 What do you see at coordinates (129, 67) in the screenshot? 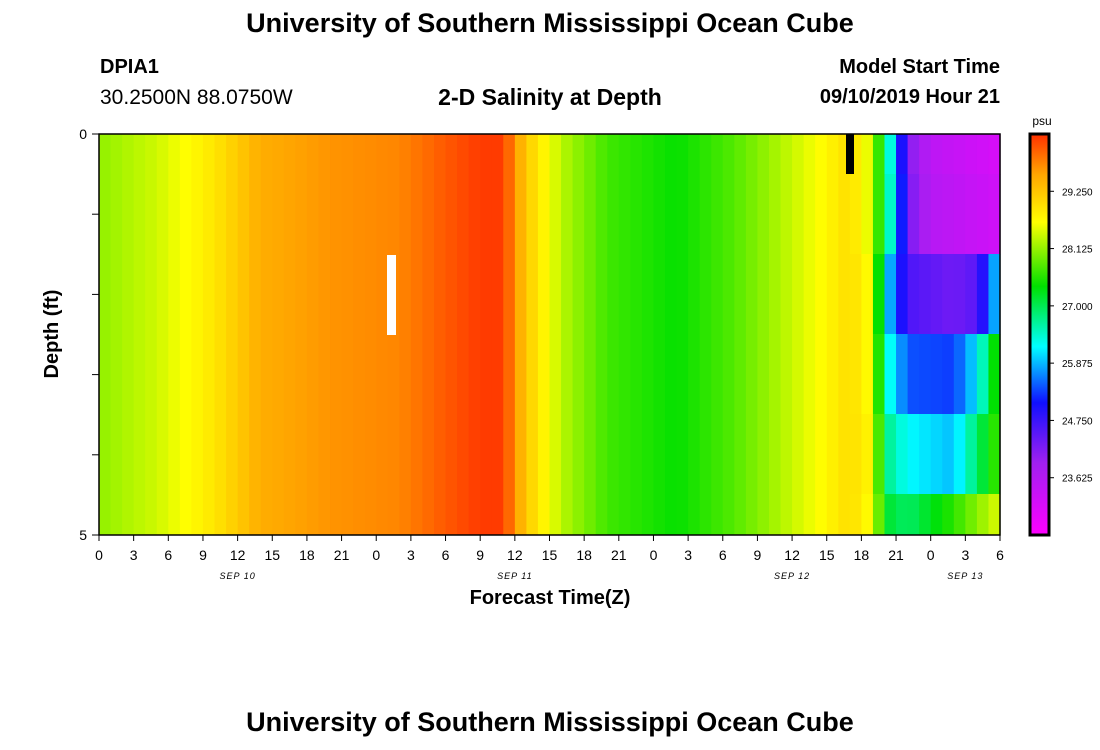
I see `station-id: DPIA1` at bounding box center [129, 67].